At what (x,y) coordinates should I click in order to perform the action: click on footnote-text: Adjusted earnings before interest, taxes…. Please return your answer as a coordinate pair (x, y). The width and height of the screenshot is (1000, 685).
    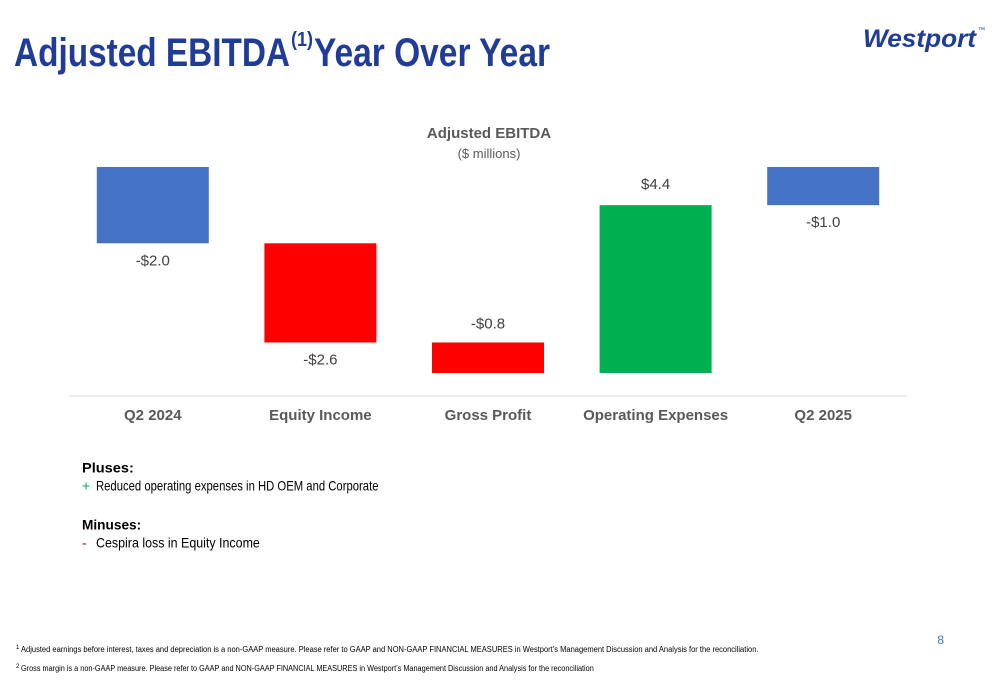
    Looking at the image, I should click on (389, 649).